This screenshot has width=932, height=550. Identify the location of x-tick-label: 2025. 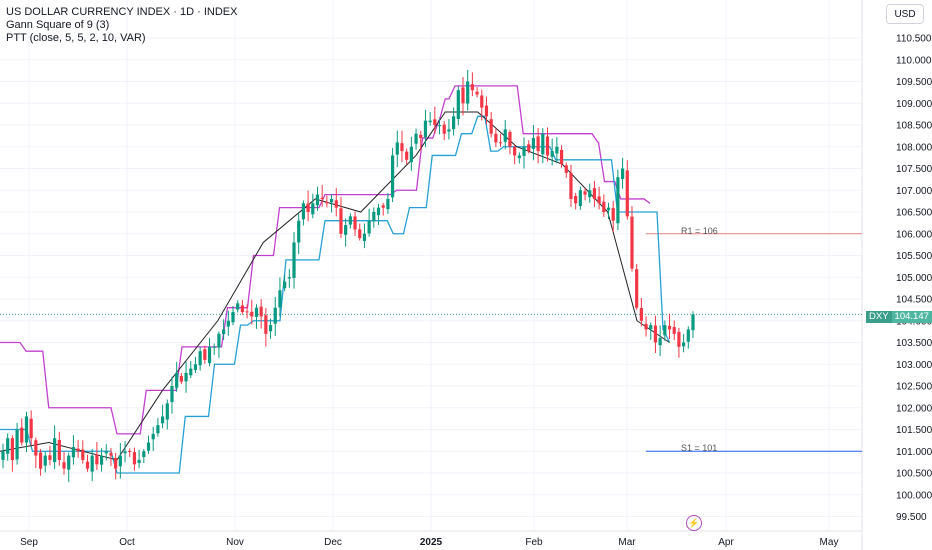
(431, 542).